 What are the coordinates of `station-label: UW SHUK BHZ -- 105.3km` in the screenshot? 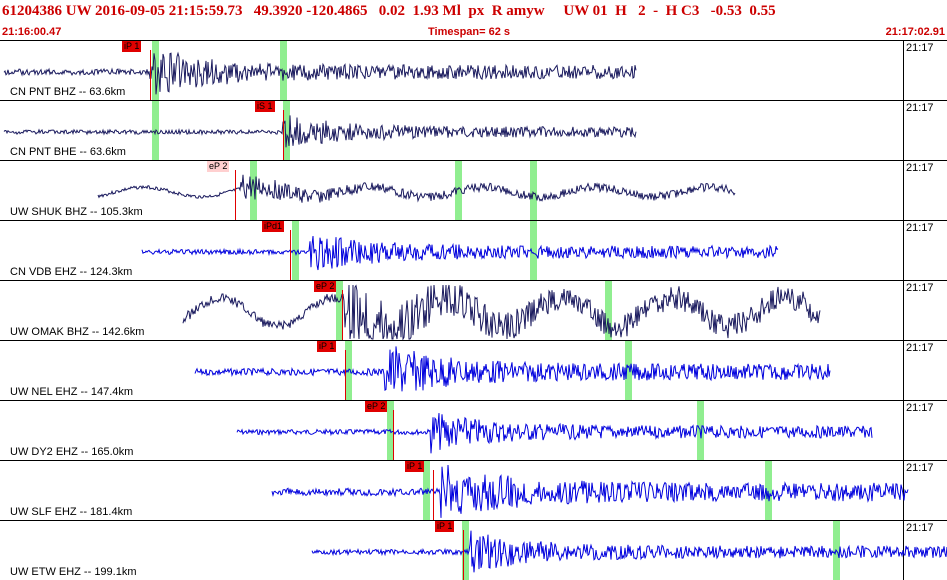 It's located at (76, 212).